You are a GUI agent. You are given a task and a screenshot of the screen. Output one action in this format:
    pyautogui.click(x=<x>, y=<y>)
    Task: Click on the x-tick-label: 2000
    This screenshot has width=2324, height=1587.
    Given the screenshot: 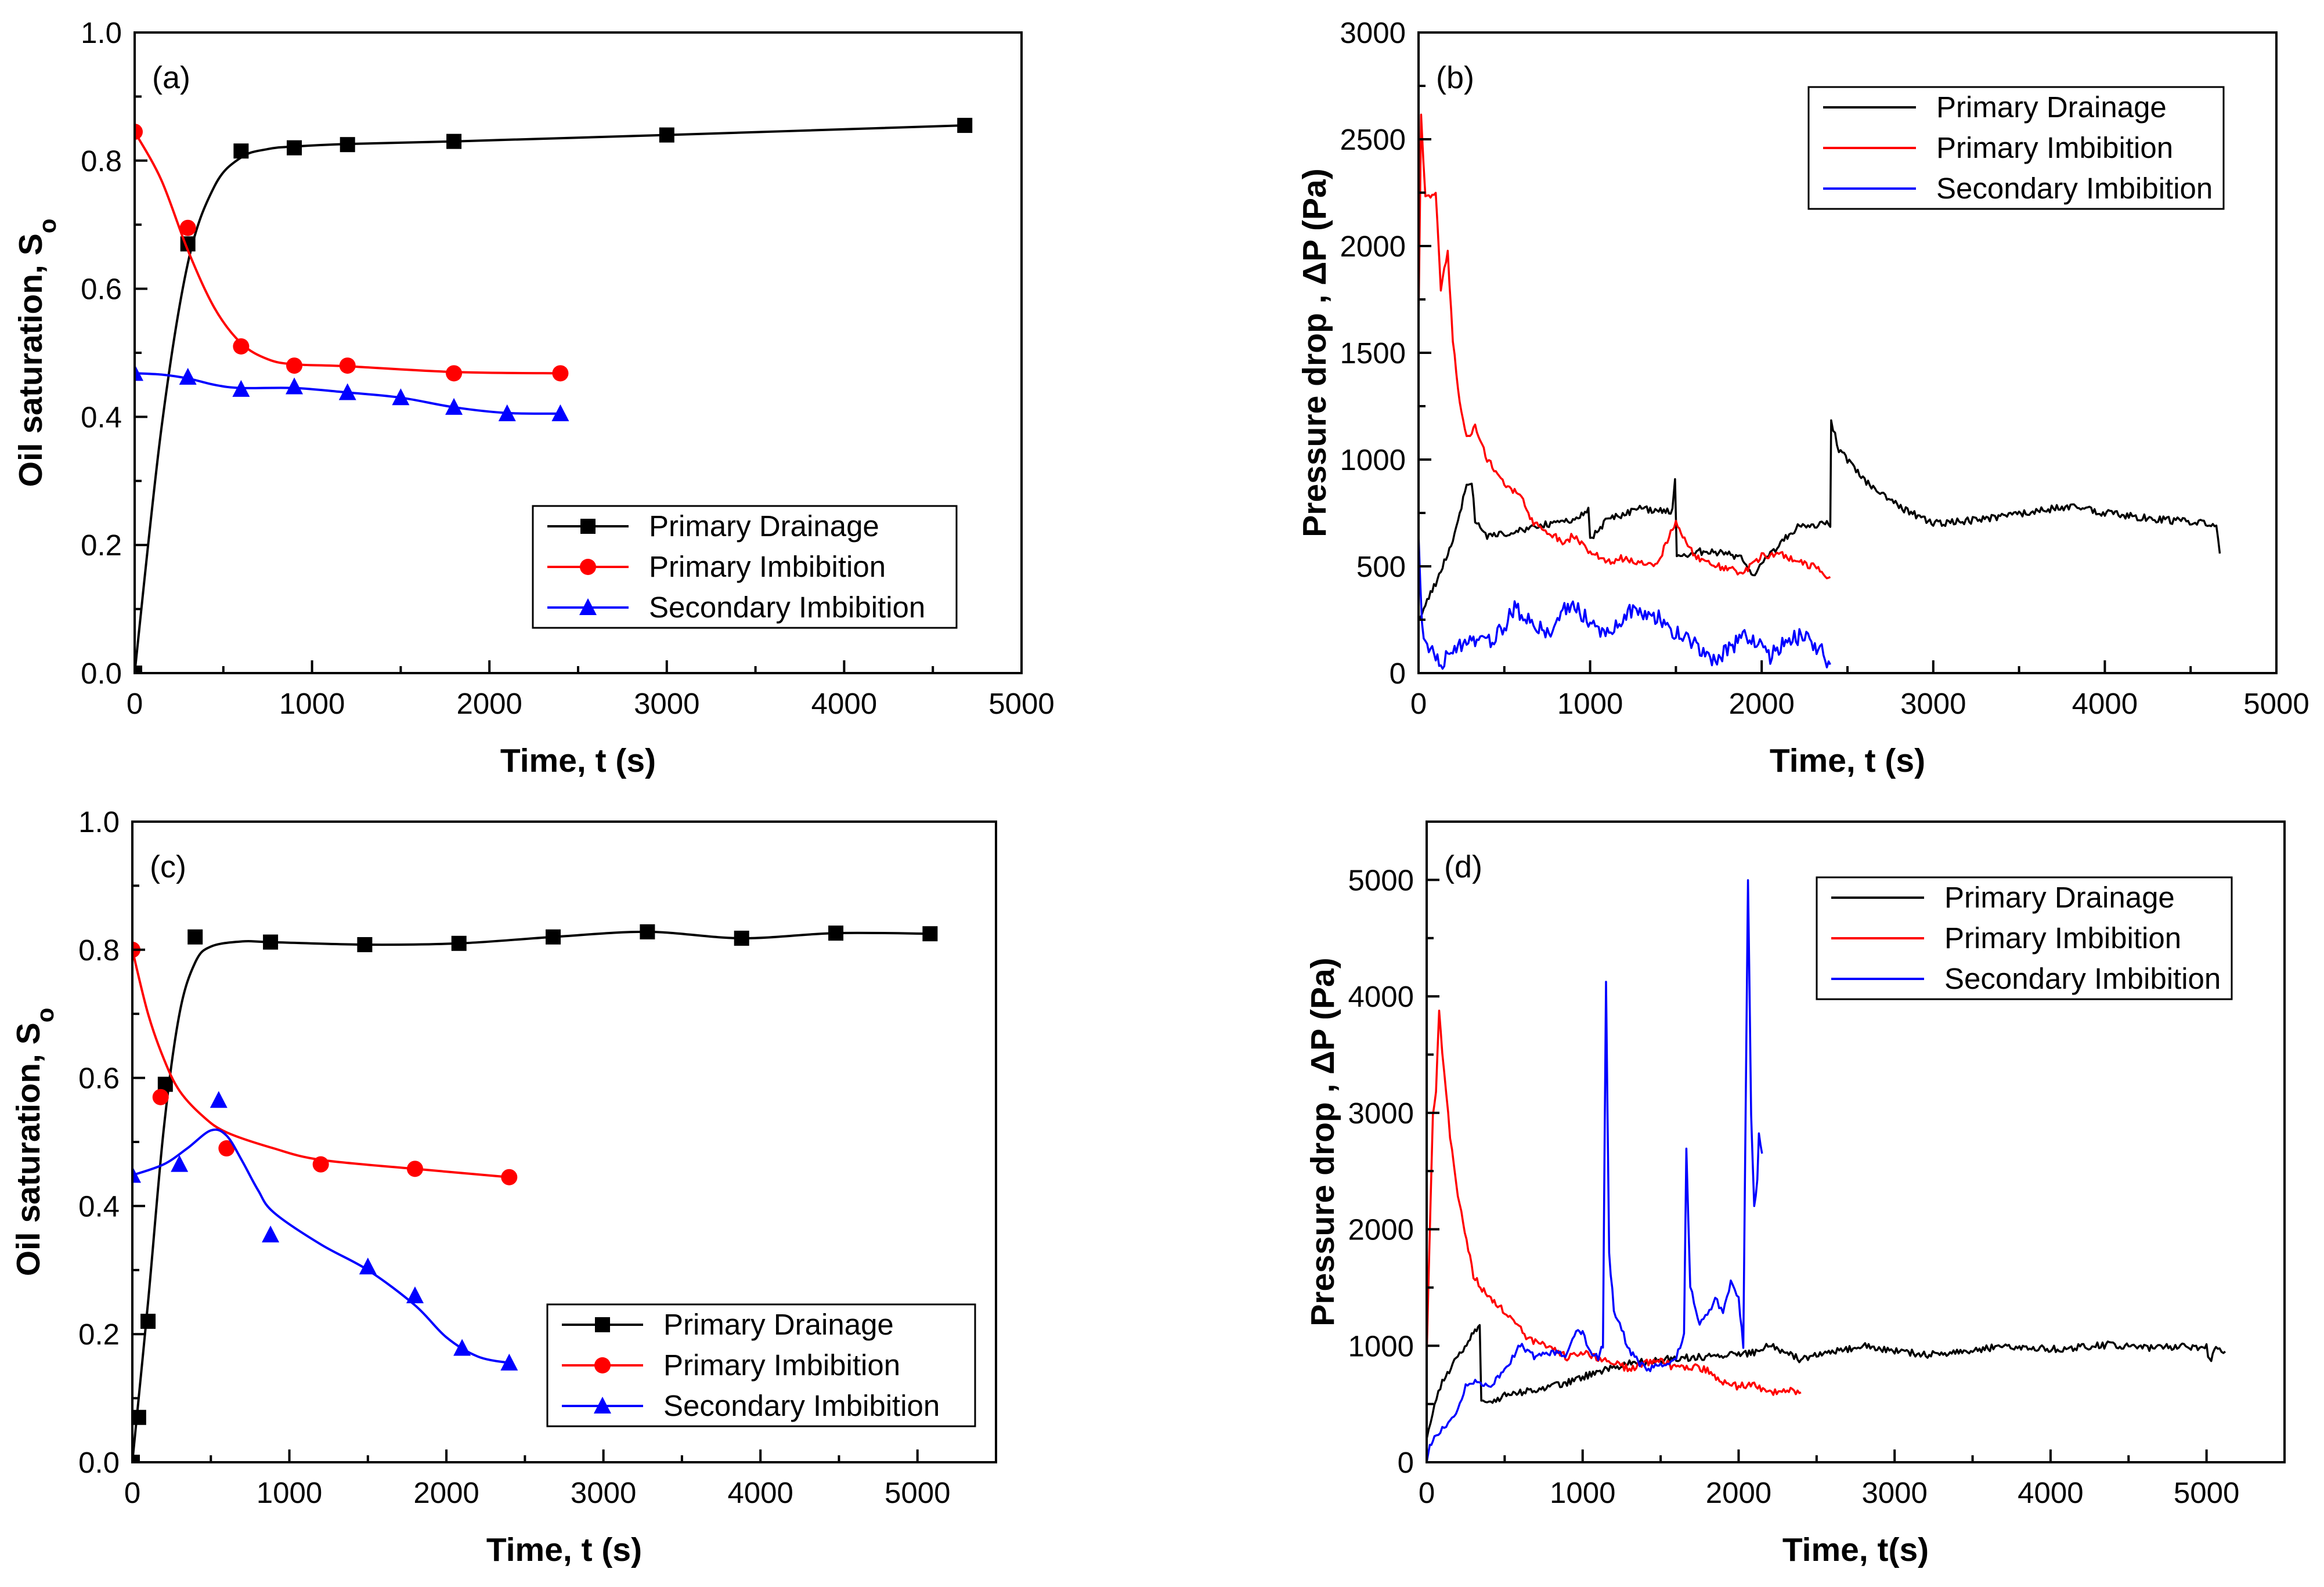 What is the action you would take?
    pyautogui.click(x=489, y=703)
    